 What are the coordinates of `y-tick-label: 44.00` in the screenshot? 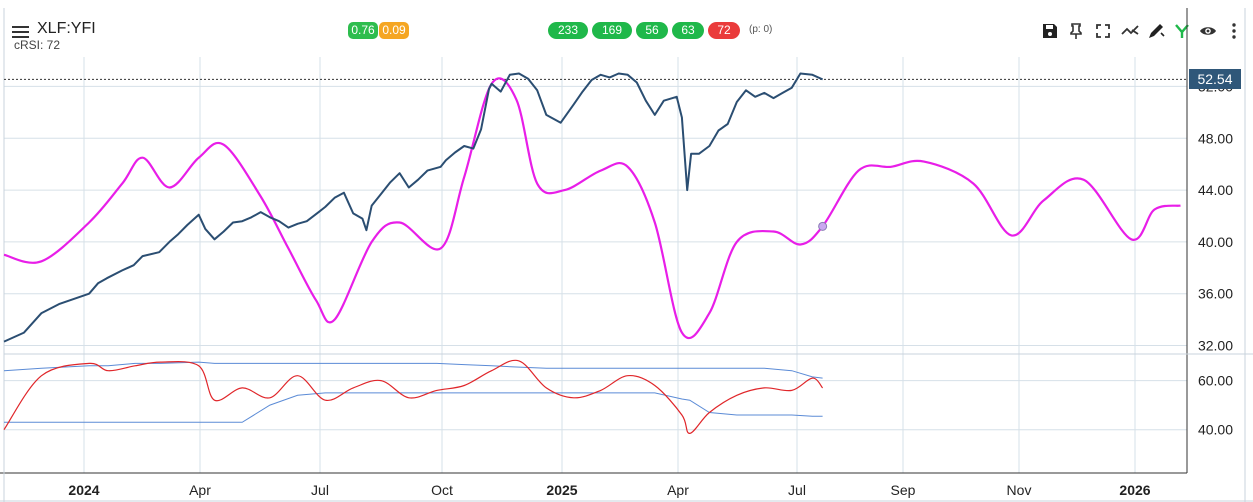 It's located at (1215, 190).